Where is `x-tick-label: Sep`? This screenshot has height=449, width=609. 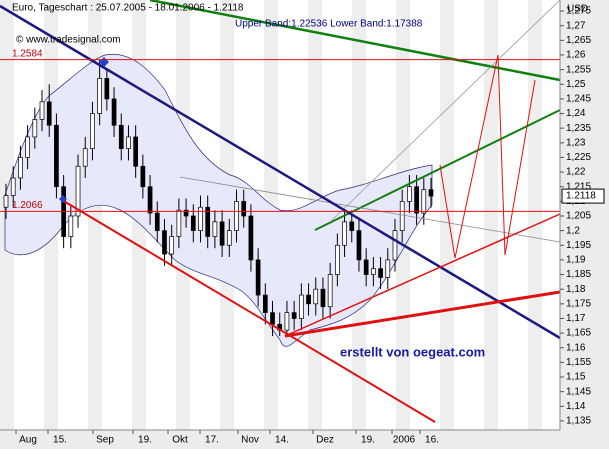 x-tick-label: Sep is located at coordinates (105, 440).